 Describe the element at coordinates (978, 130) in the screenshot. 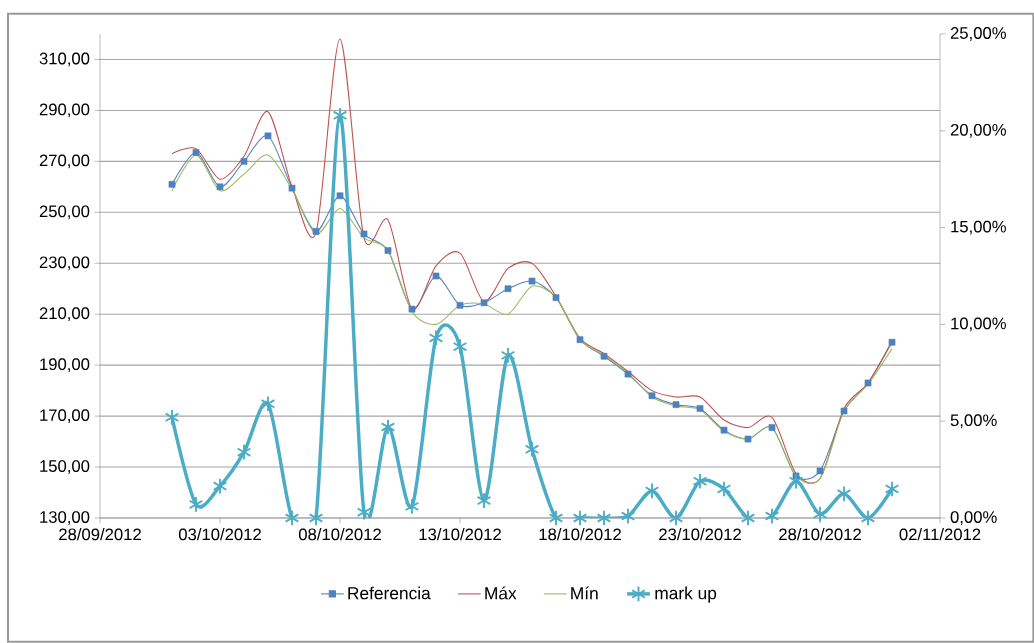

I see `y2-tick-label: 20,00%` at that location.